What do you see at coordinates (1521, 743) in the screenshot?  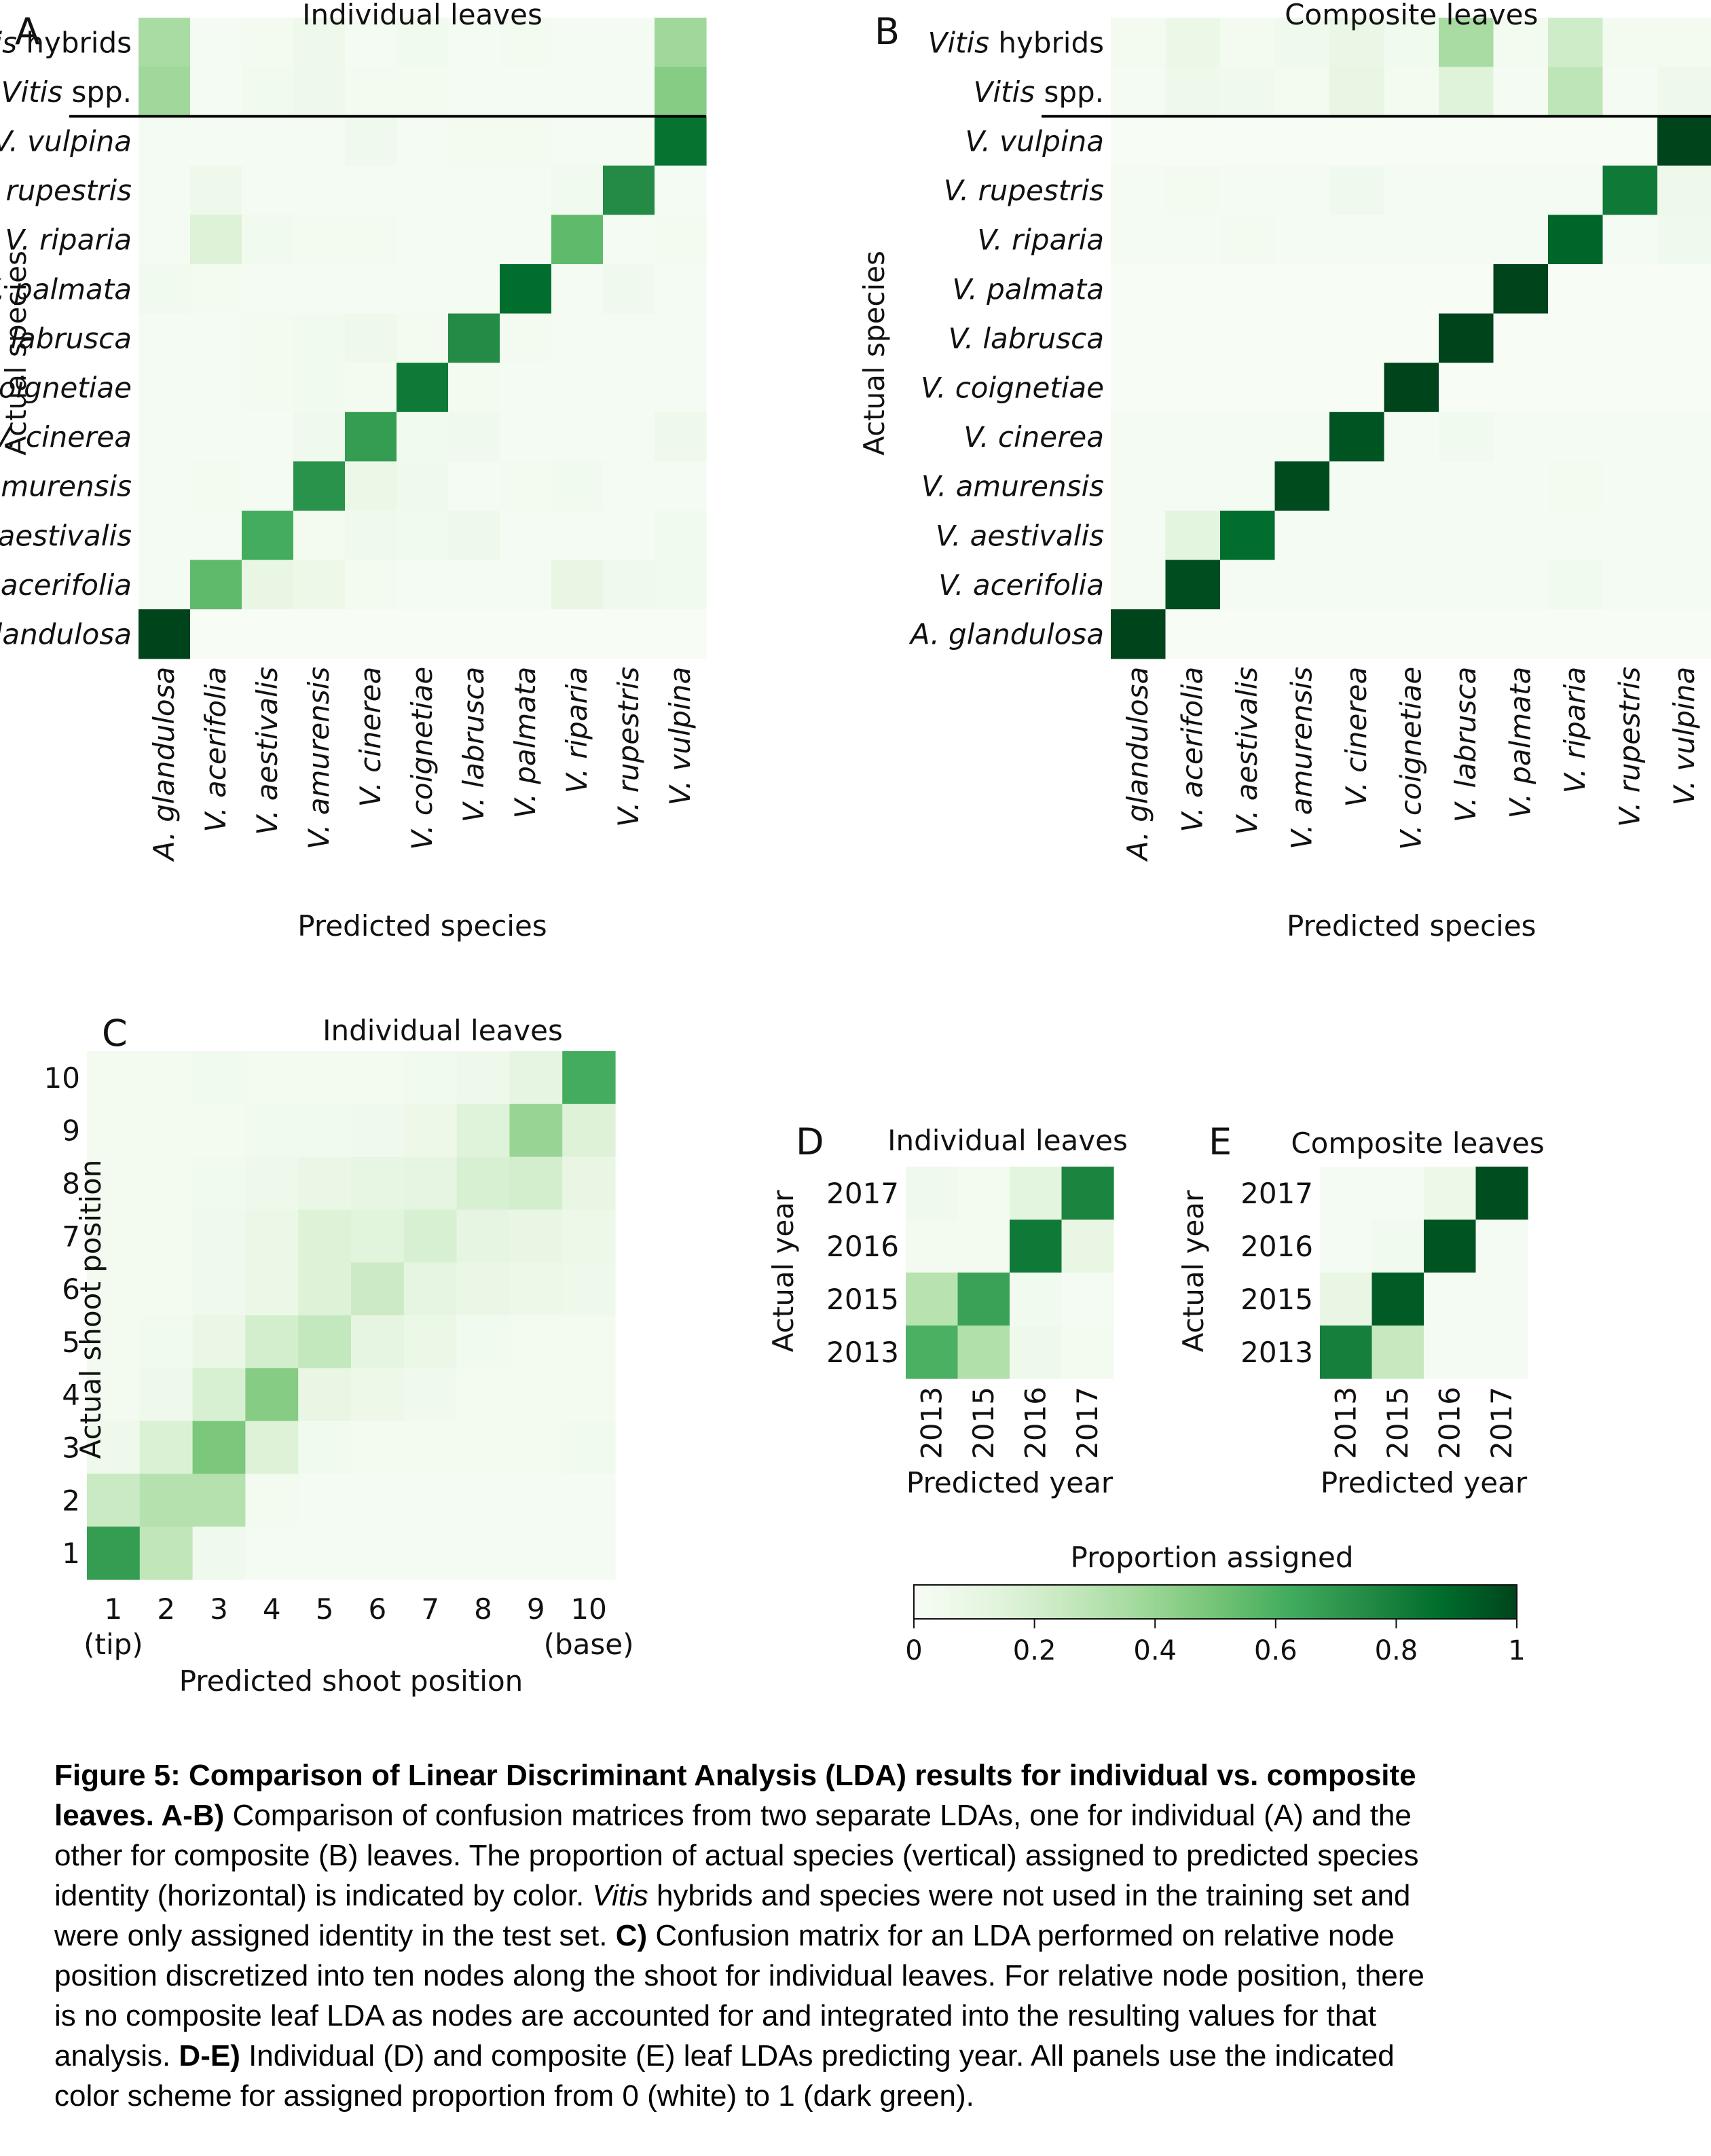 I see `x-tick-label-b-v-palmata: V. palmata` at bounding box center [1521, 743].